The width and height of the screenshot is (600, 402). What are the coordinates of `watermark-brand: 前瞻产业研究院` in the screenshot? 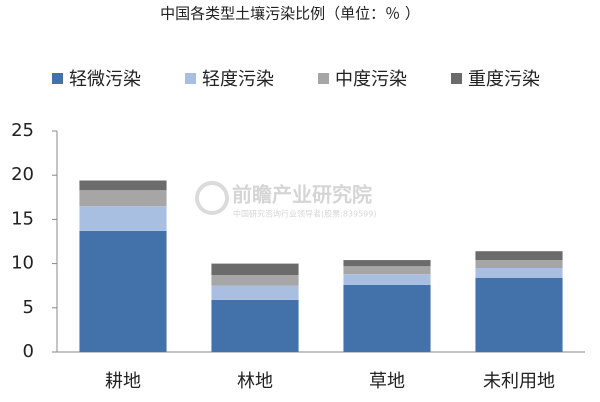 It's located at (302, 195).